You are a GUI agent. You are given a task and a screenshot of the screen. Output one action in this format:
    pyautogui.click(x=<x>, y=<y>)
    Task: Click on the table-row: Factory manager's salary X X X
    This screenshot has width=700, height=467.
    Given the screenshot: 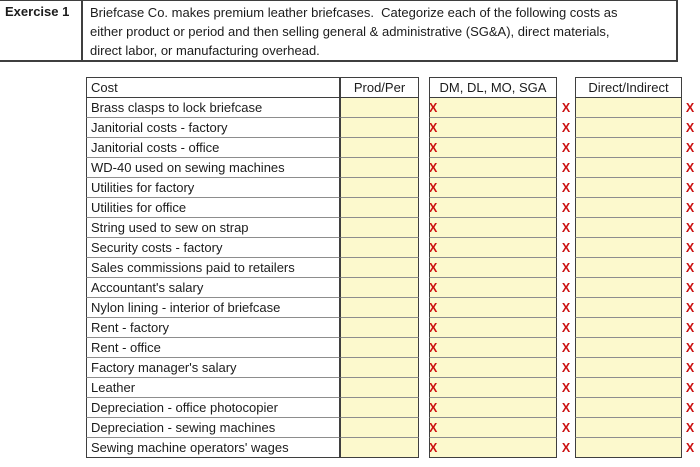 What is the action you would take?
    pyautogui.click(x=392, y=368)
    